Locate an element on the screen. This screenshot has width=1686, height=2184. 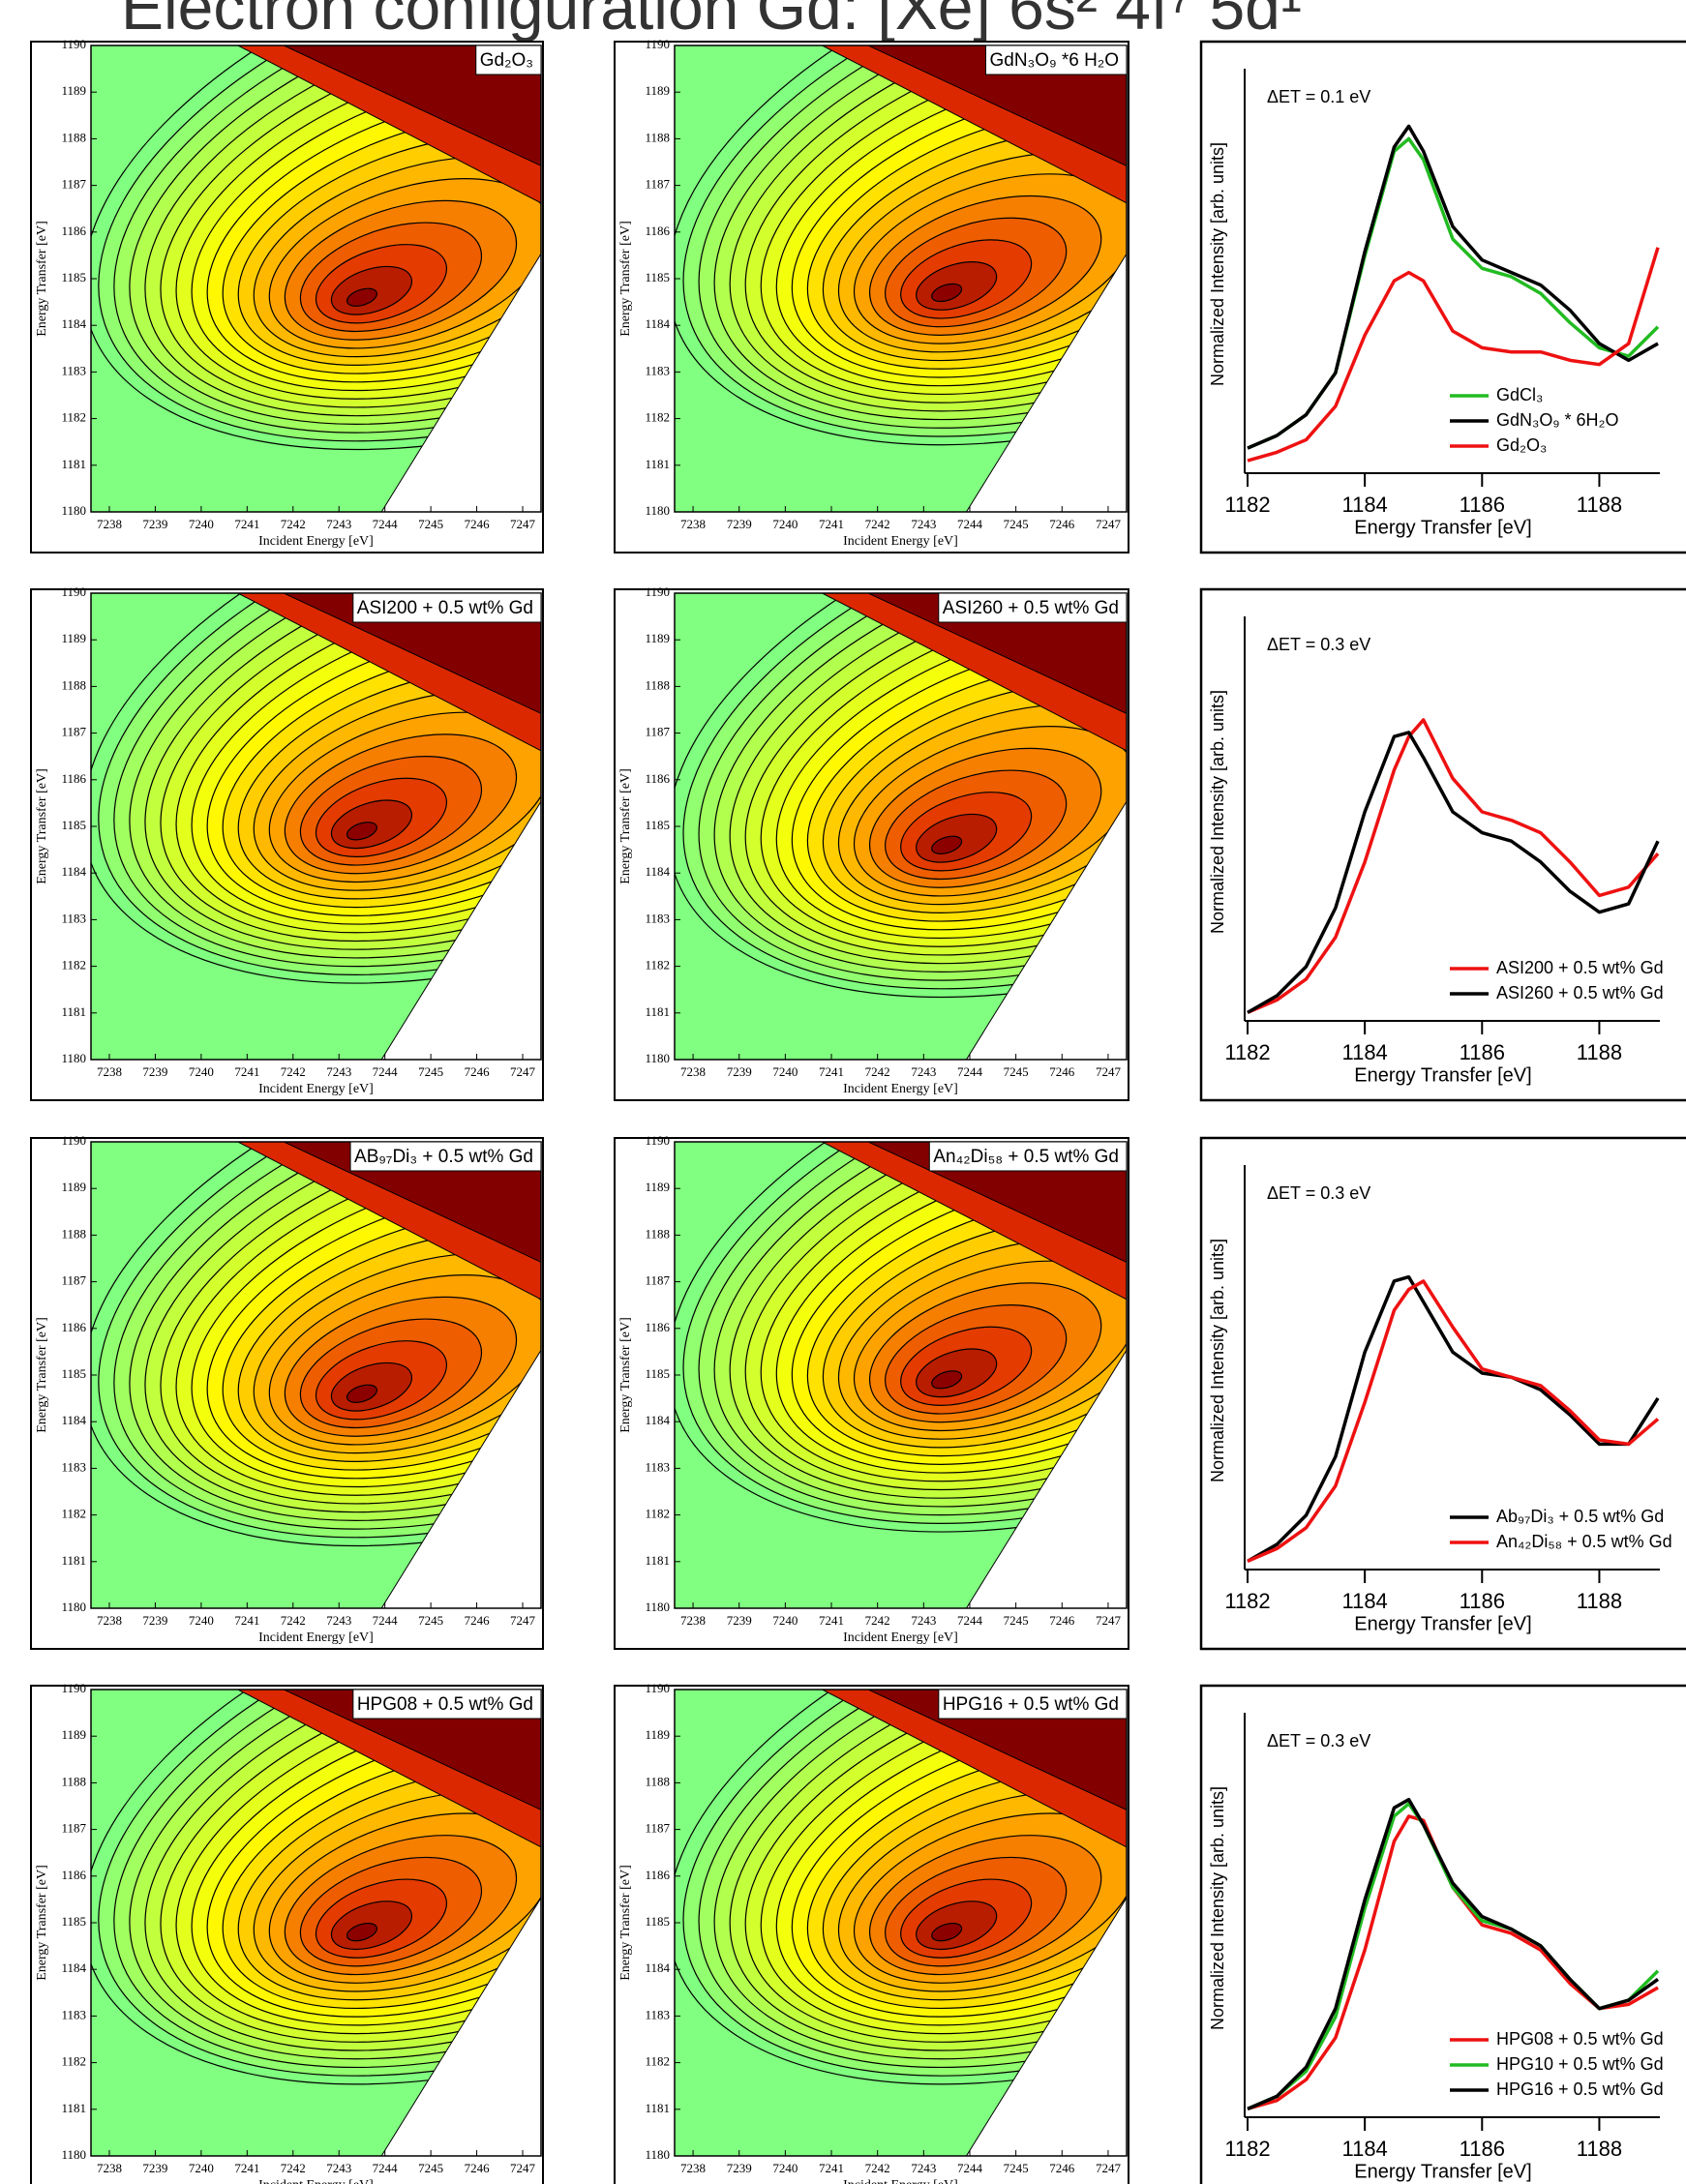
panel-label: GdN₃O₉ *6 H₂O is located at coordinates (1054, 60).